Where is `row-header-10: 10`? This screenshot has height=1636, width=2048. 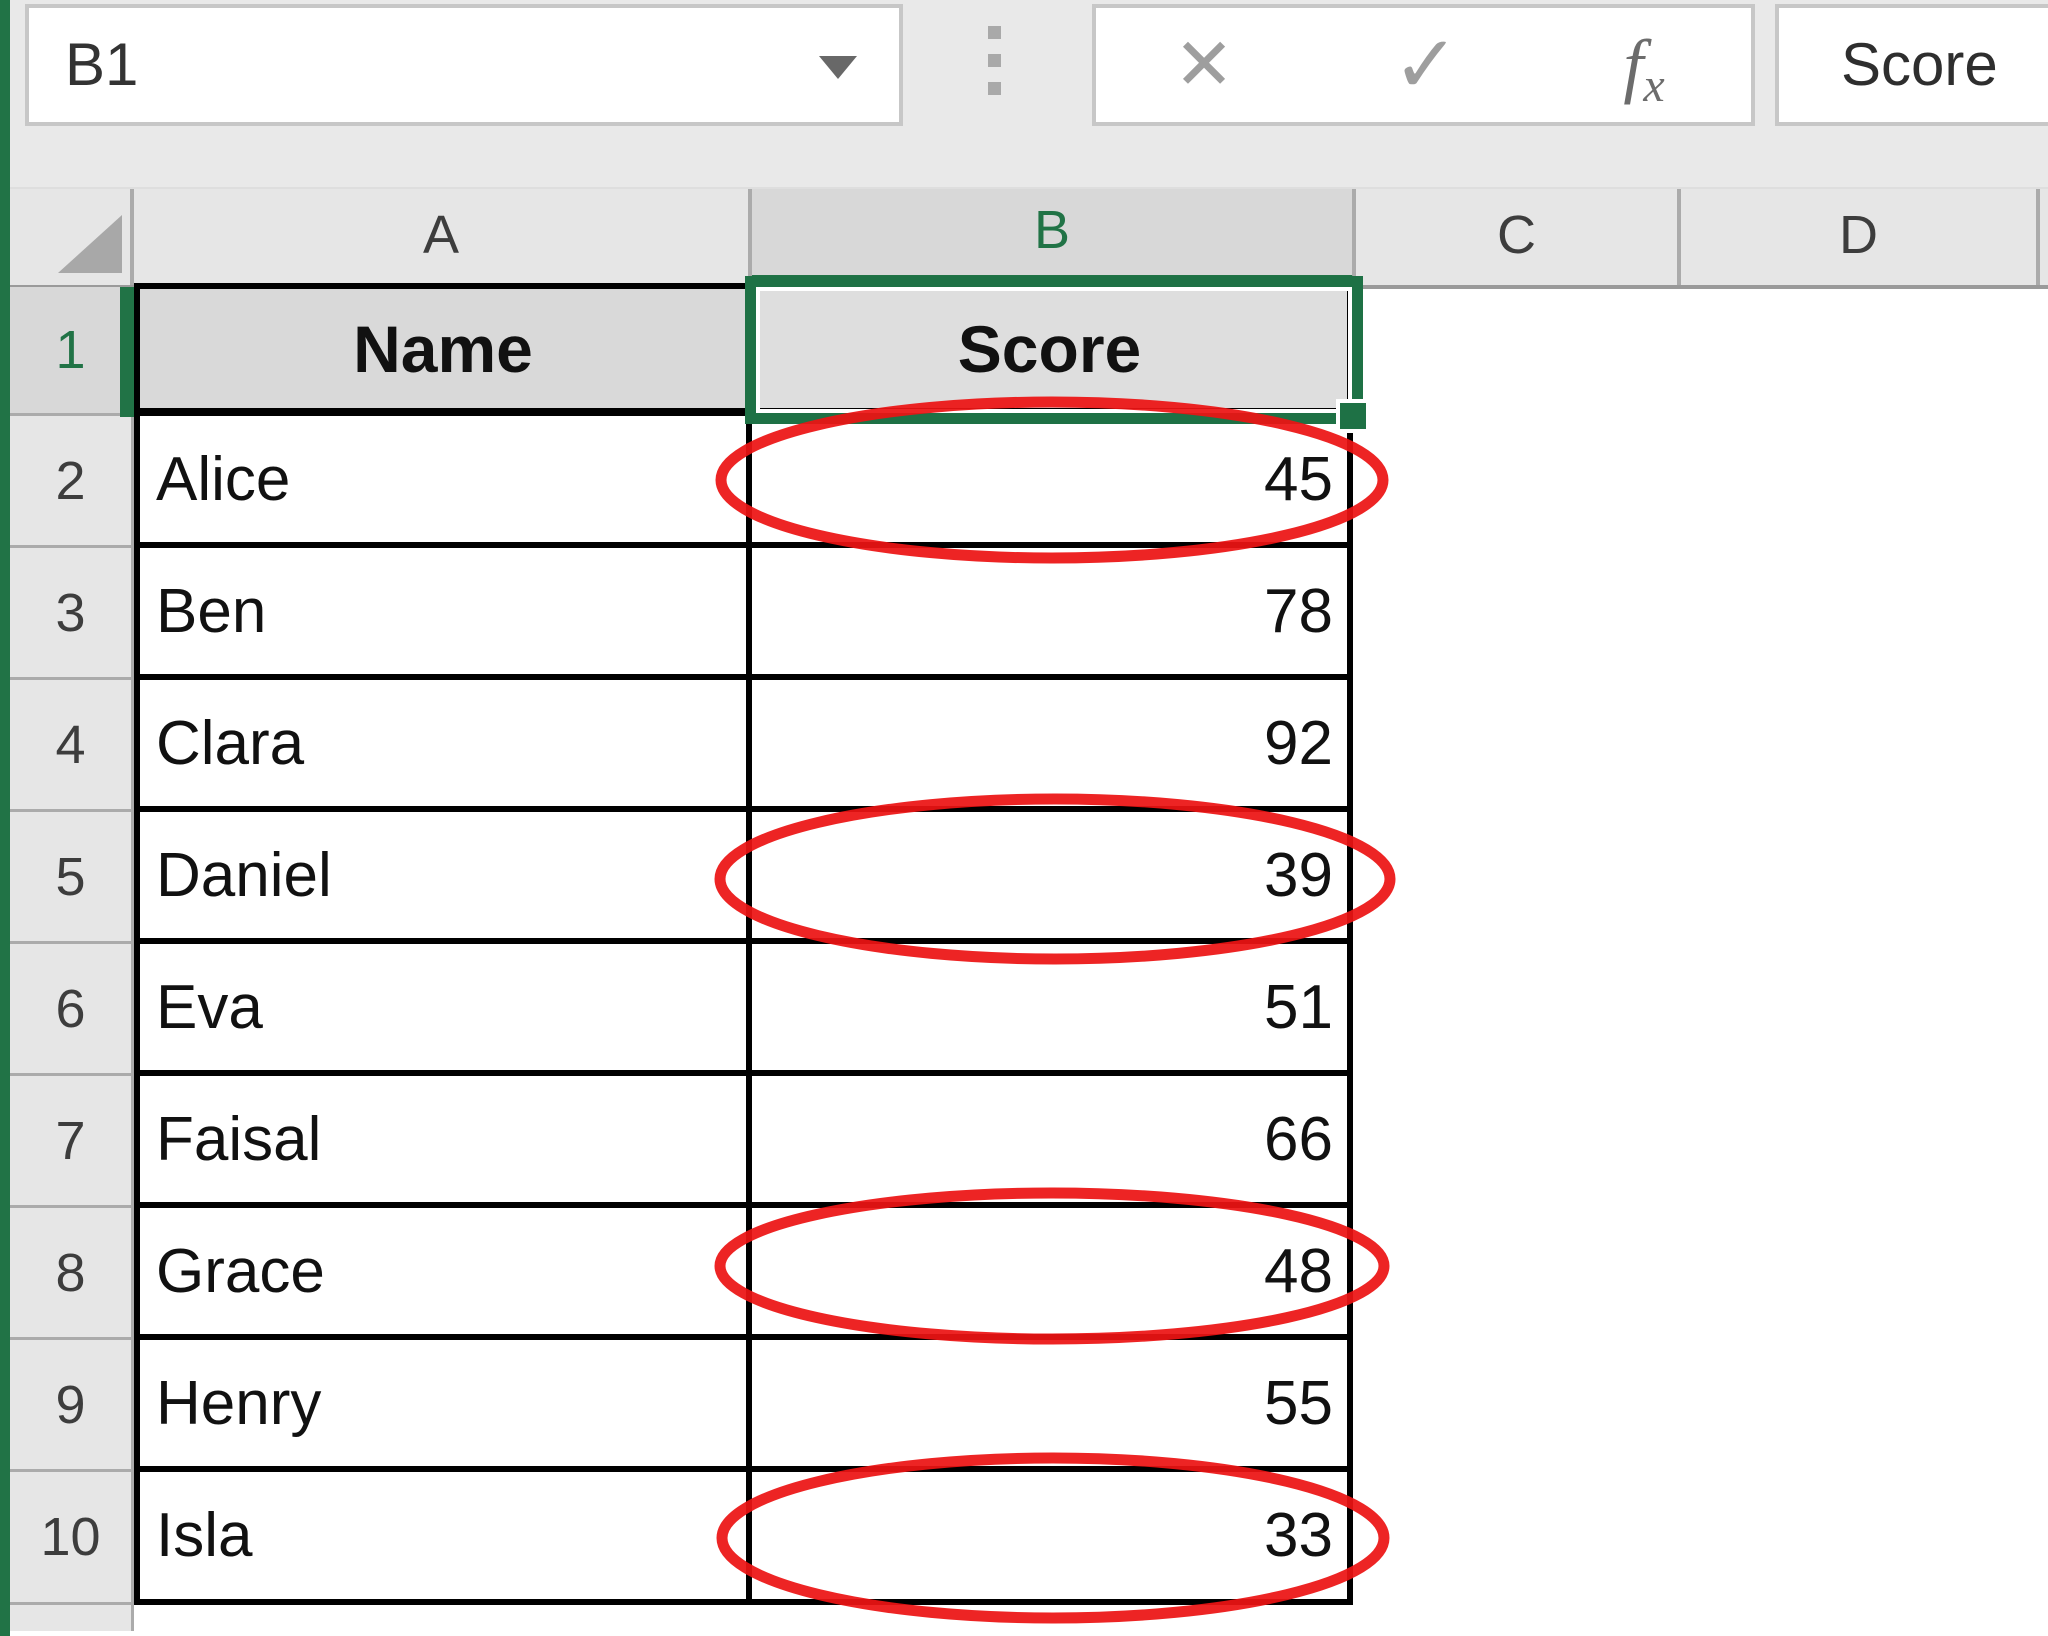
row-header-10: 10 is located at coordinates (72, 1538).